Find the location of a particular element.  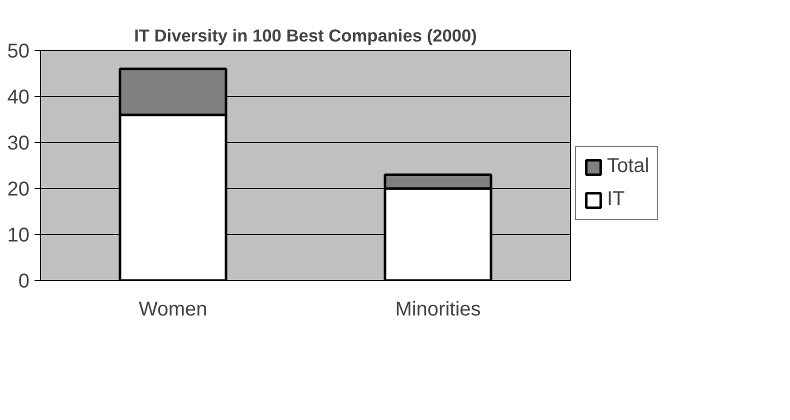

x-tick-label: Minorities is located at coordinates (438, 309).